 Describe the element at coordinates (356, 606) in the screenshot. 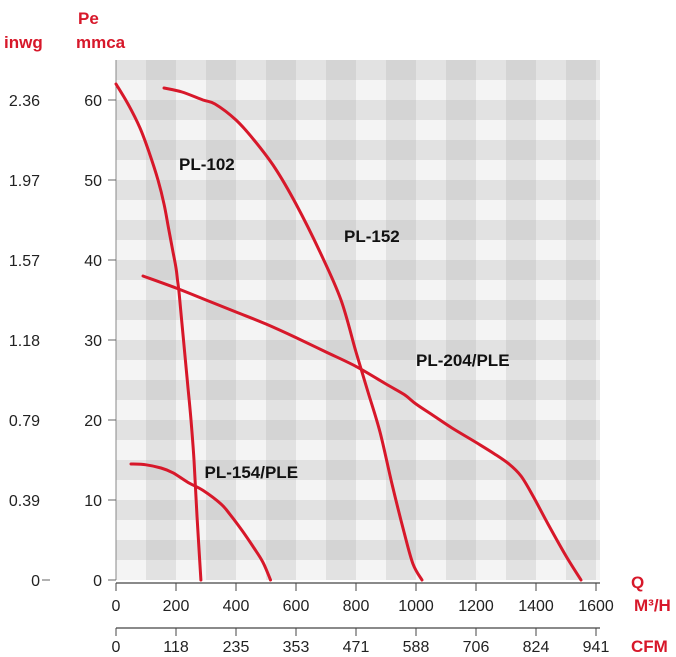

I see `x-tick-label-m3h: 800` at that location.